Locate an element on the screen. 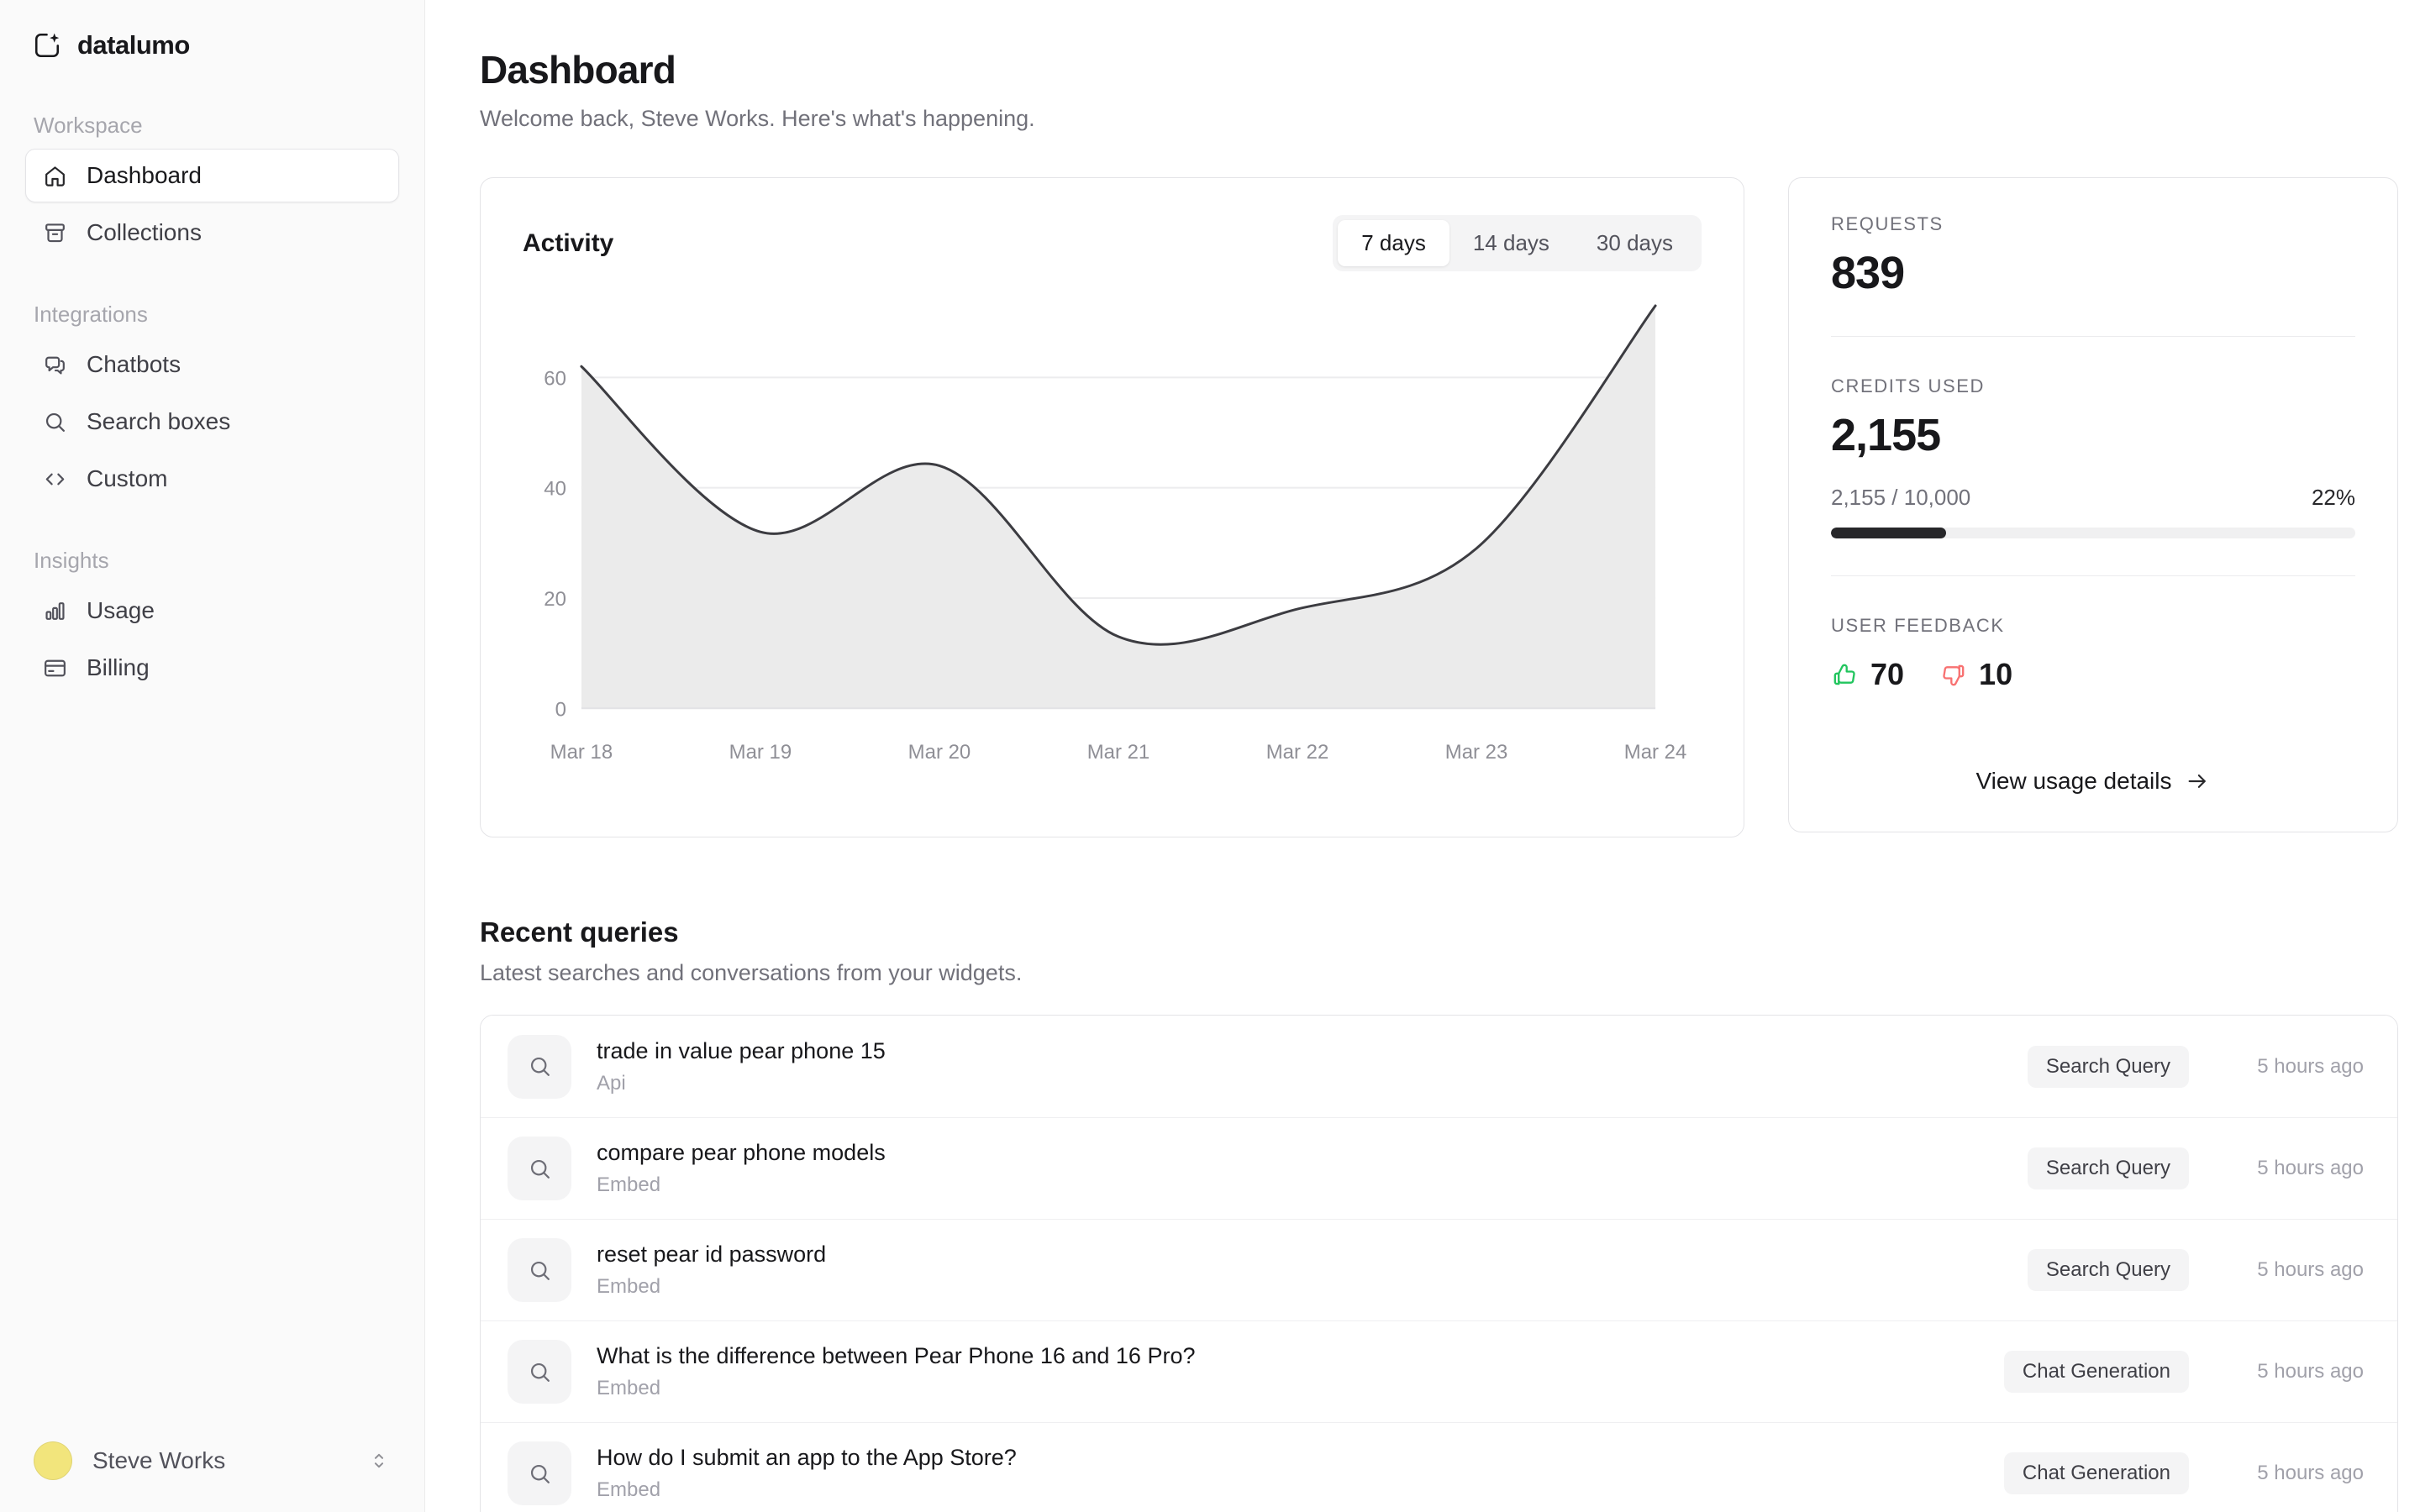 This screenshot has height=1512, width=2420. datalumo-logo-icon is located at coordinates (47, 45).